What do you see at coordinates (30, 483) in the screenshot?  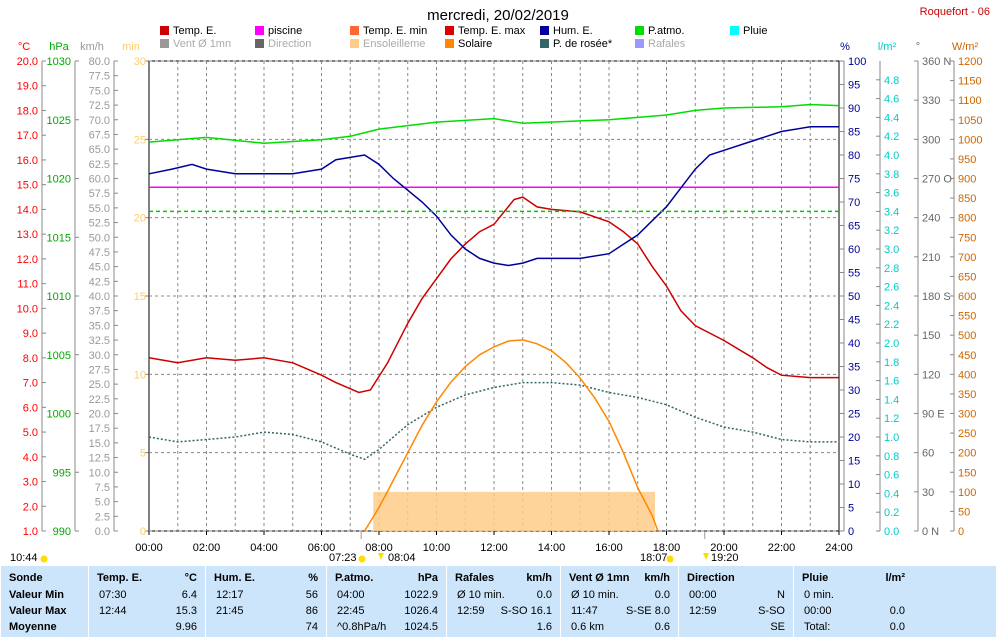 I see `temp-tick-label: 3.0` at bounding box center [30, 483].